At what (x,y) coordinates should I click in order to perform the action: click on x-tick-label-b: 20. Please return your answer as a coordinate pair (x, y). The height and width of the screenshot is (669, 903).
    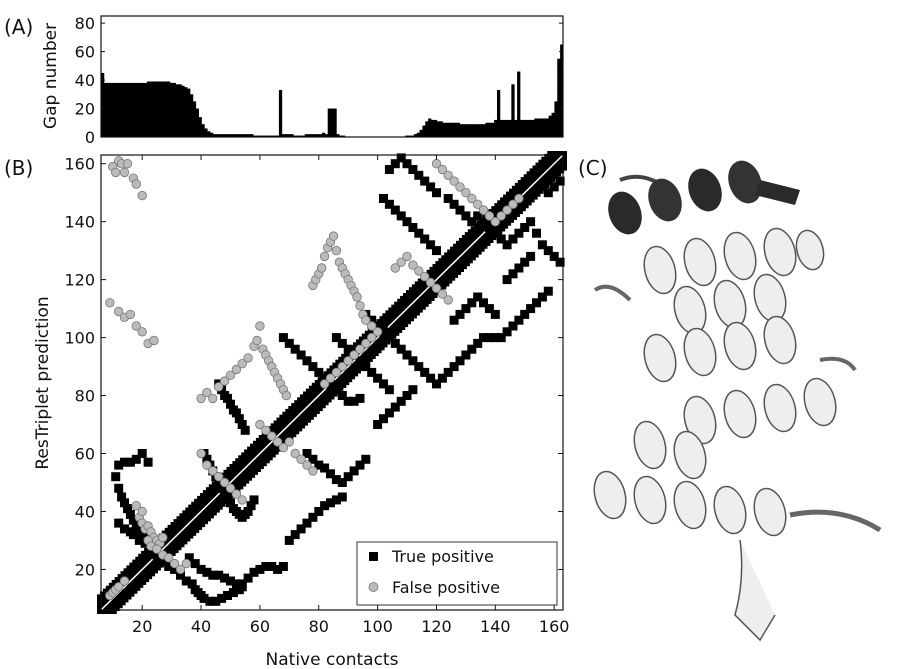
    Looking at the image, I should click on (142, 626).